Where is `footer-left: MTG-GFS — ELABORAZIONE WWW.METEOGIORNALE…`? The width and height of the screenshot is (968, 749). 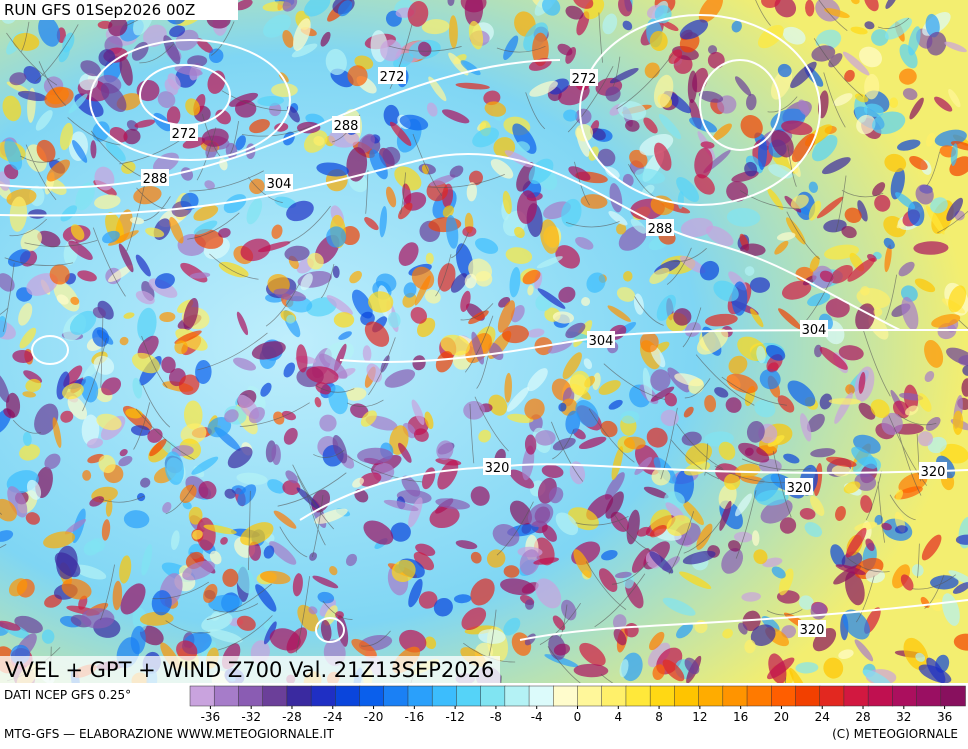 footer-left: MTG-GFS — ELABORAZIONE WWW.METEOGIORNALE… is located at coordinates (169, 734).